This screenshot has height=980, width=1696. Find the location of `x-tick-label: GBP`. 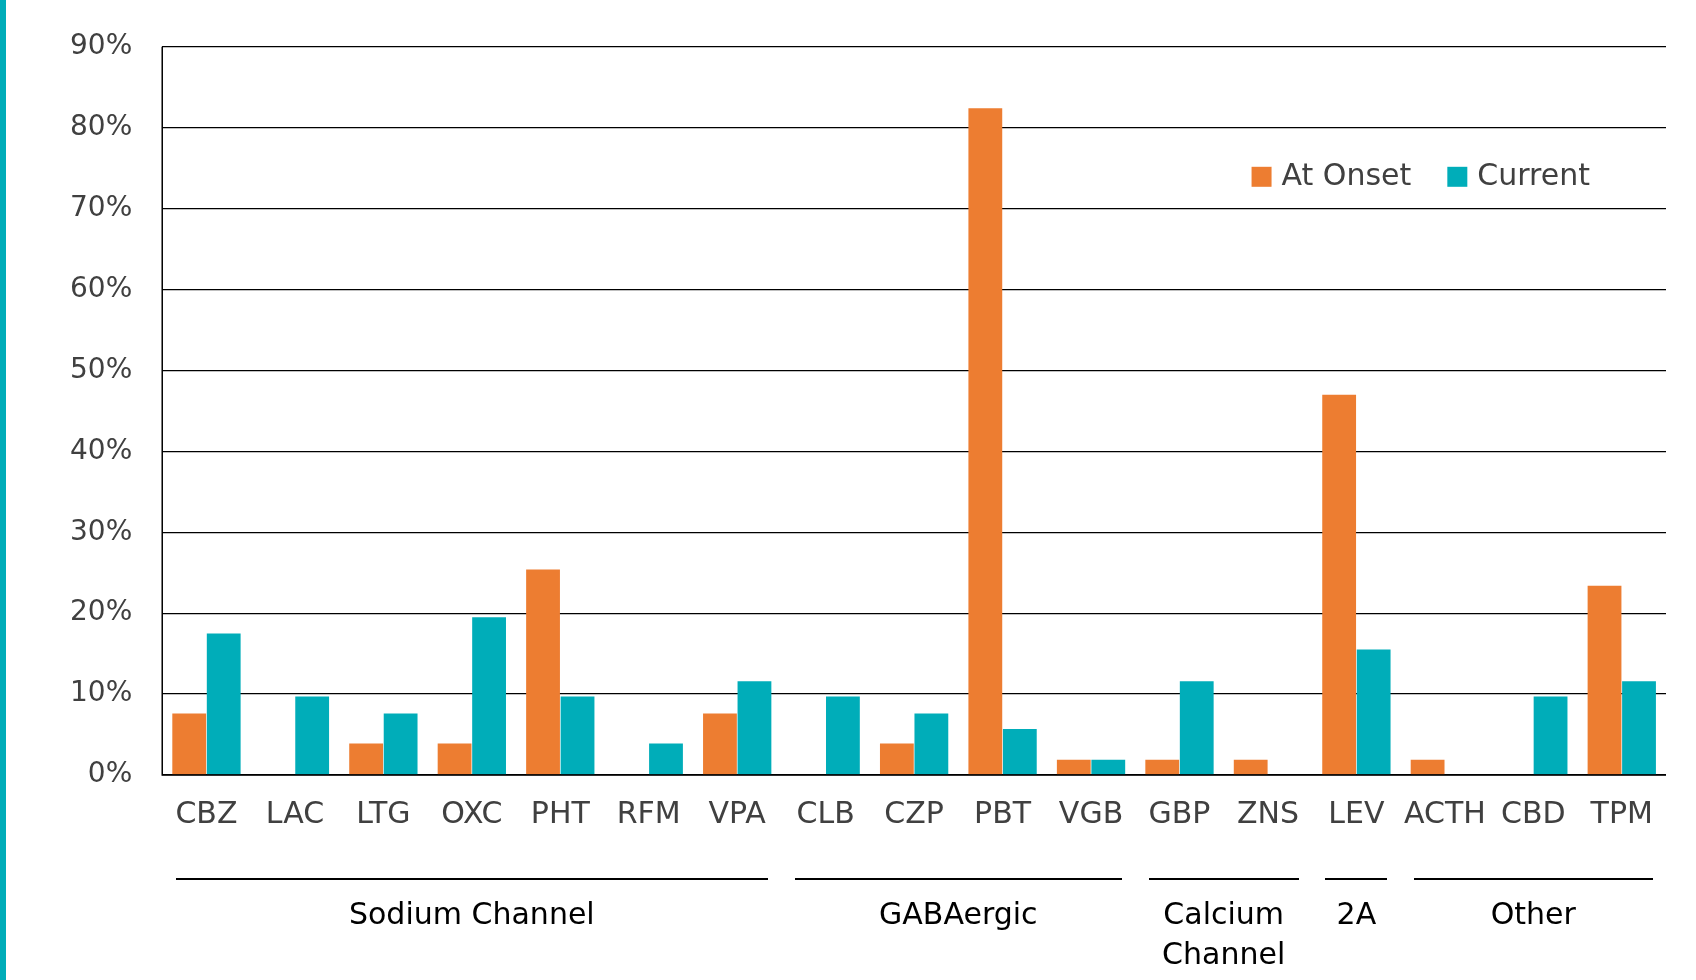

x-tick-label: GBP is located at coordinates (1179, 812).